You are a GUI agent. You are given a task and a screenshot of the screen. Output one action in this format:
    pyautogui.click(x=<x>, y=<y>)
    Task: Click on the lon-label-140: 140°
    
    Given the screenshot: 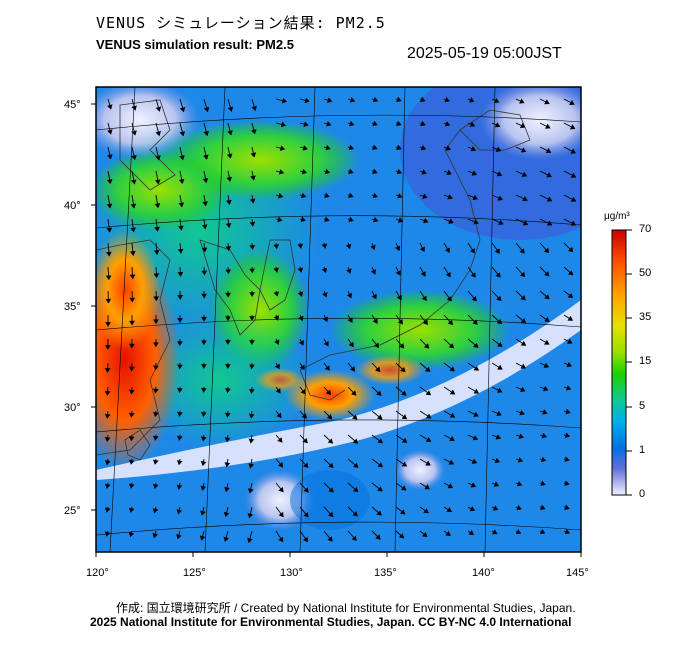 What is the action you would take?
    pyautogui.click(x=483, y=573)
    